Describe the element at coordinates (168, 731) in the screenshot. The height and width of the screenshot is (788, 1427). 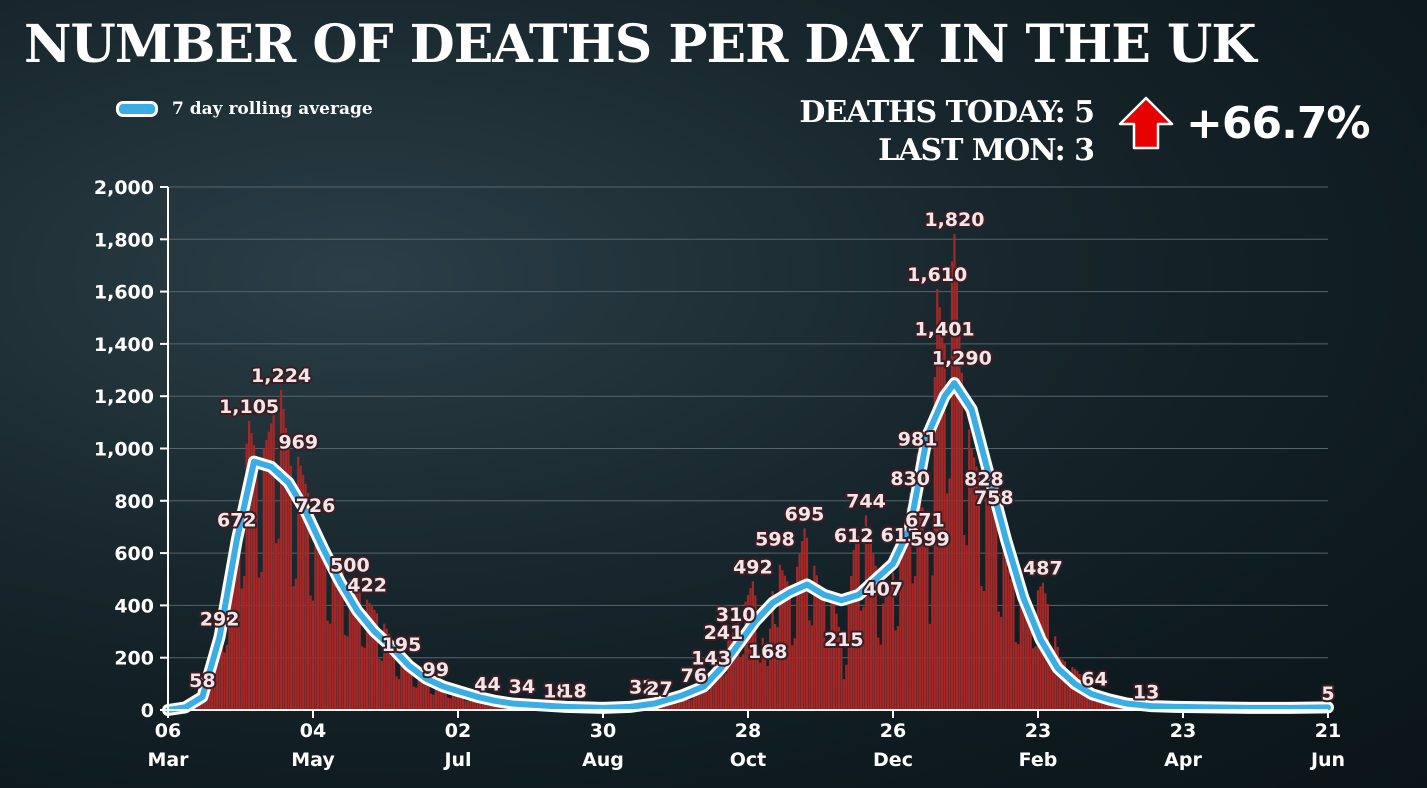
I see `x-tick-label-day: 06` at that location.